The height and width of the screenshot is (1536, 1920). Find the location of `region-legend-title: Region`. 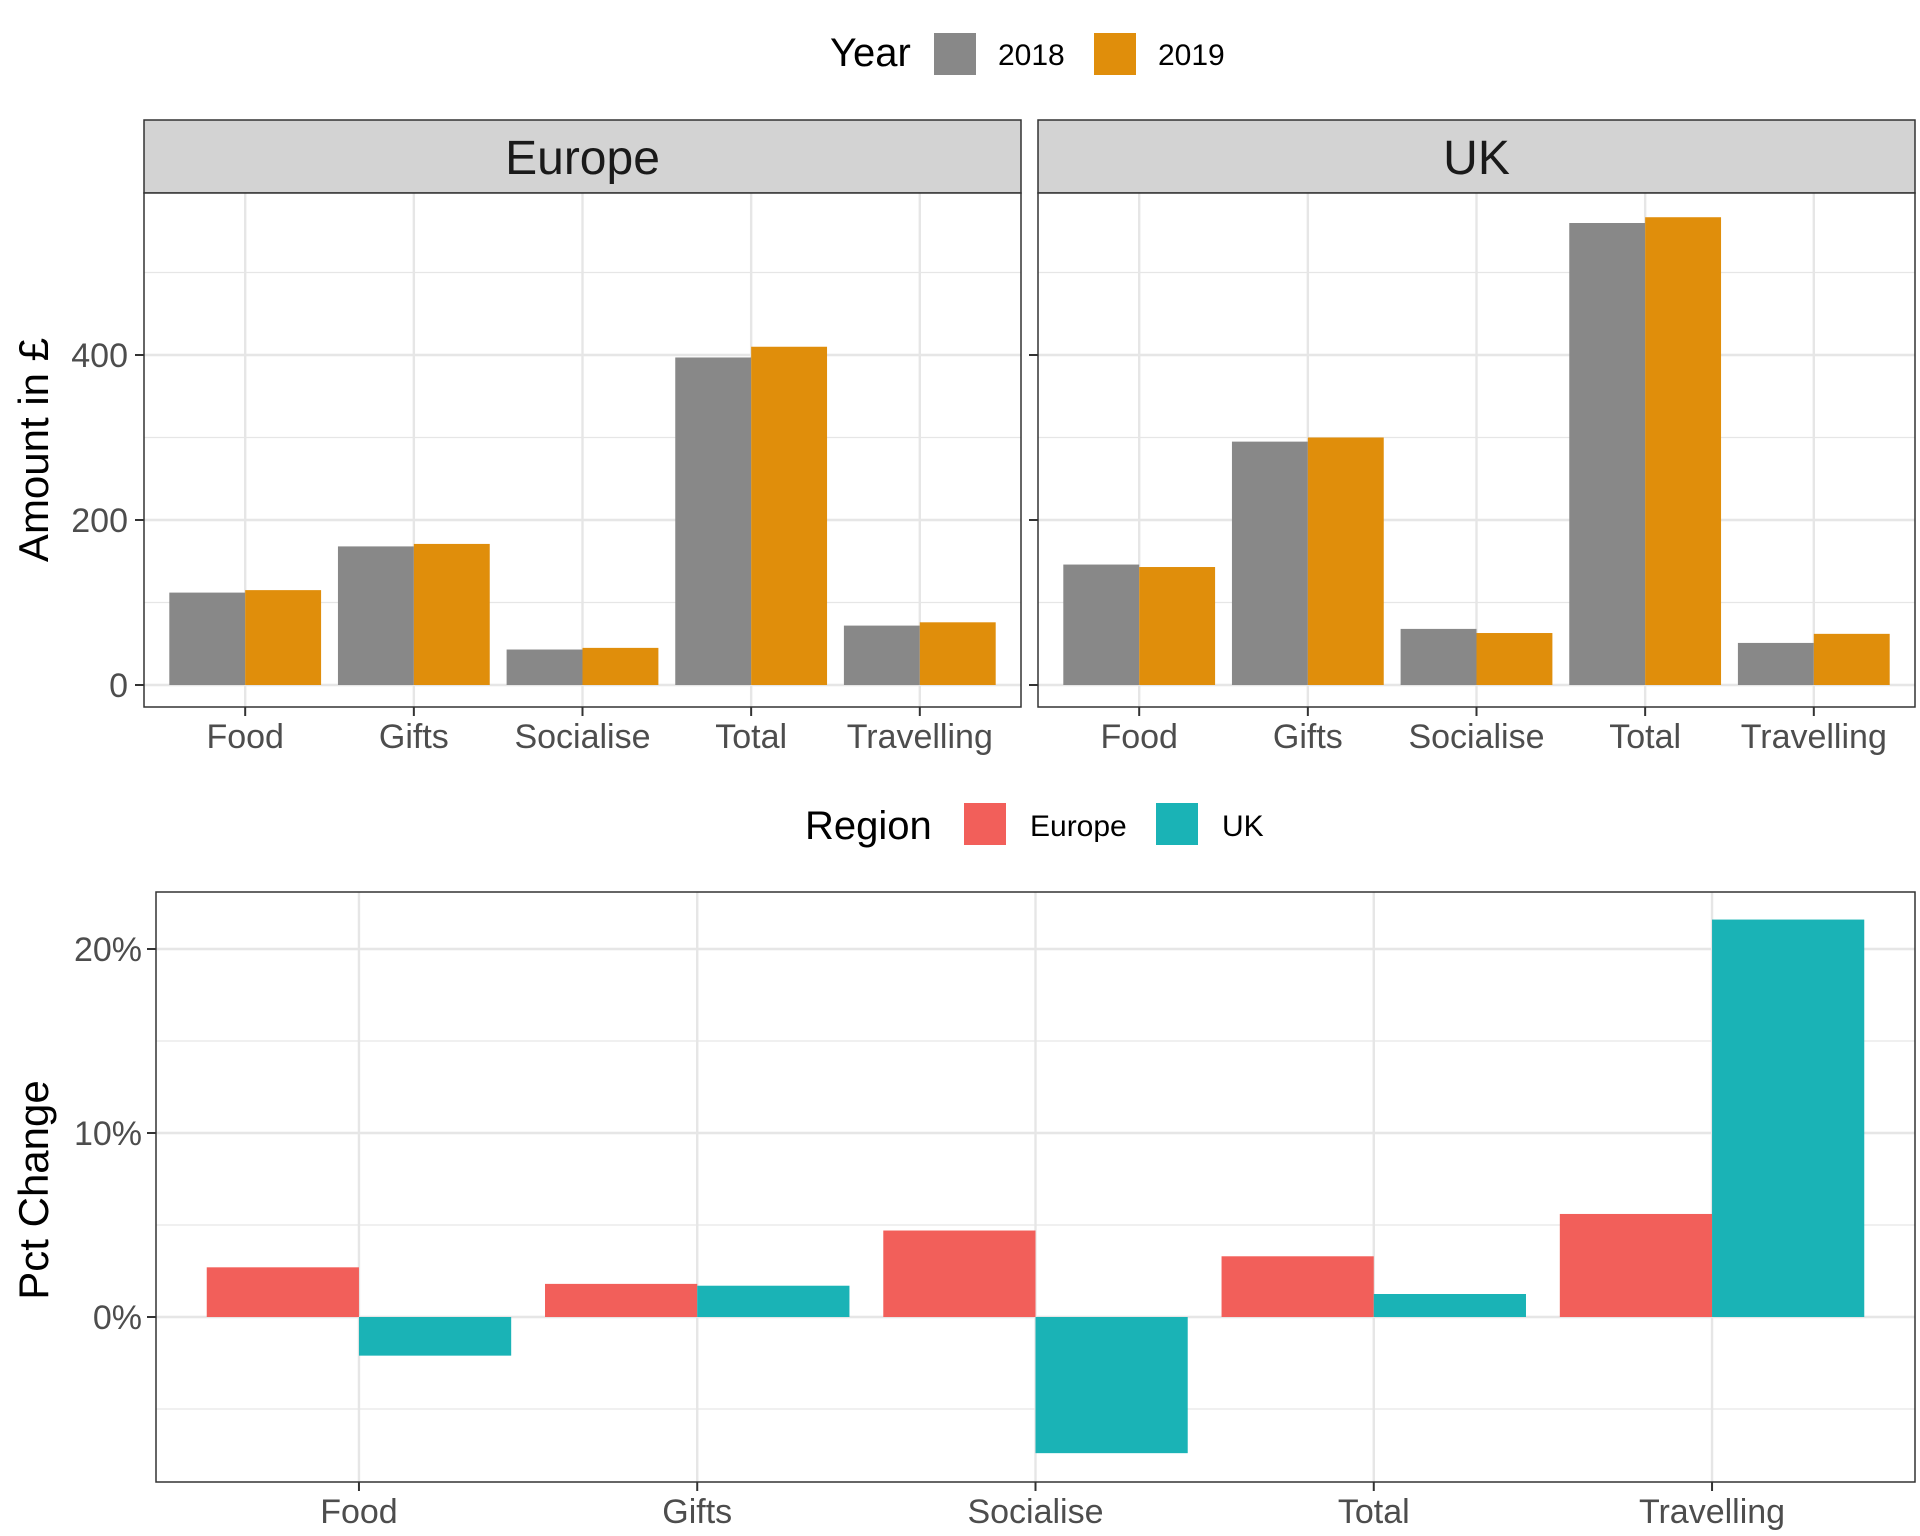

region-legend-title: Region is located at coordinates (868, 826).